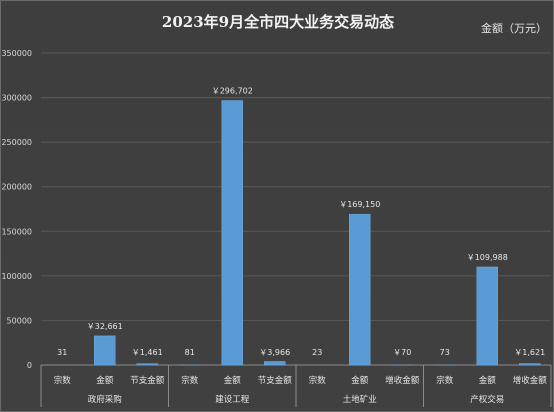  I want to click on group-label: 产权交易, so click(487, 399).